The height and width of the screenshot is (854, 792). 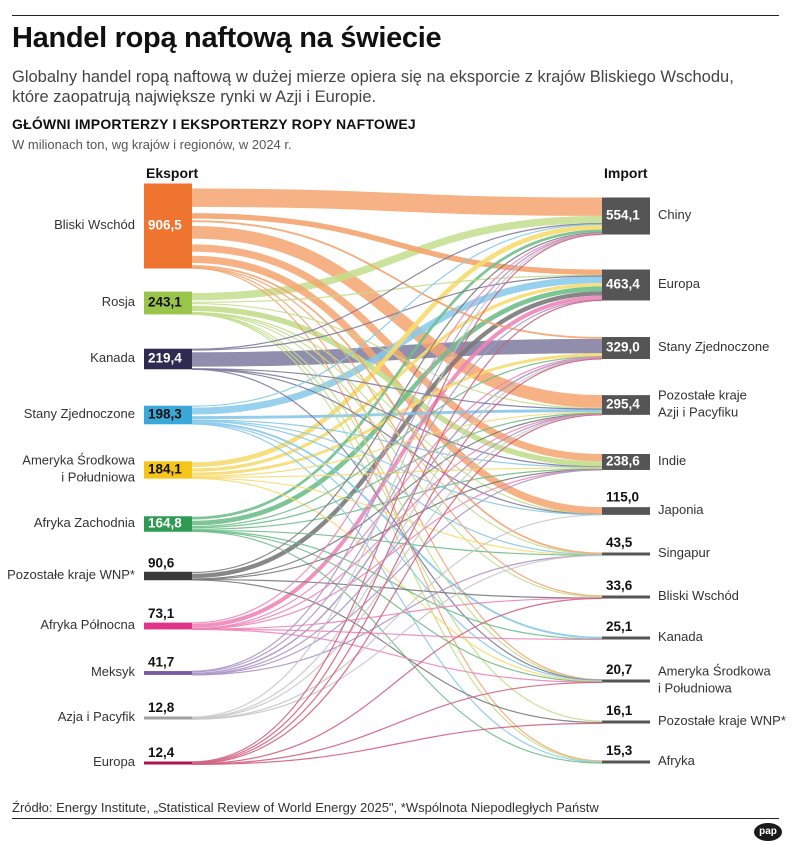 What do you see at coordinates (165, 358) in the screenshot?
I see `exporter-value-kanada: 219,4` at bounding box center [165, 358].